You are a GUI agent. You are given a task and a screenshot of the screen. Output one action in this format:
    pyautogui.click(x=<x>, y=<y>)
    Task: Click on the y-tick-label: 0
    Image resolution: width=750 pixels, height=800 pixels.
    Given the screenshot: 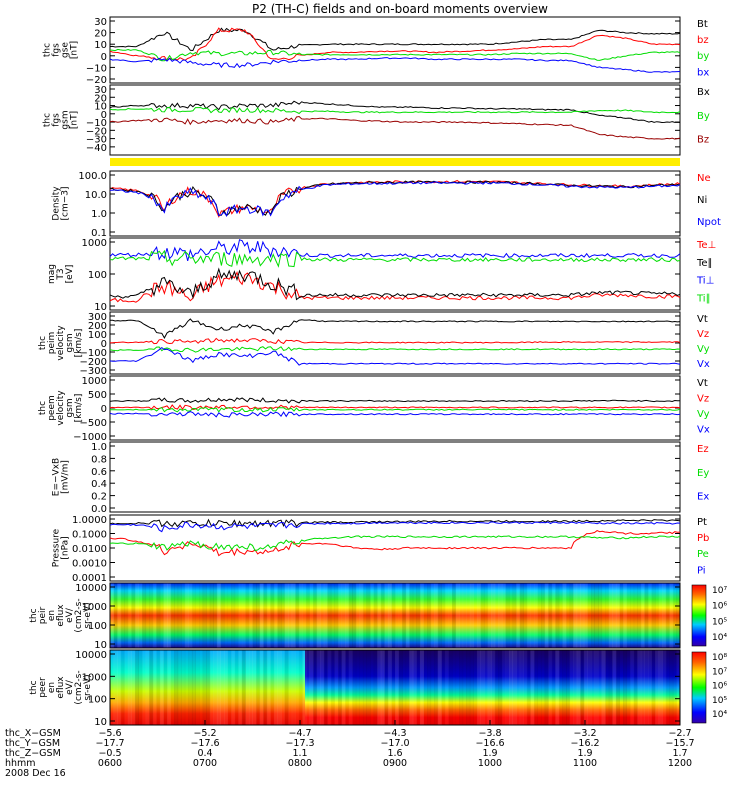 What is the action you would take?
    pyautogui.click(x=104, y=409)
    